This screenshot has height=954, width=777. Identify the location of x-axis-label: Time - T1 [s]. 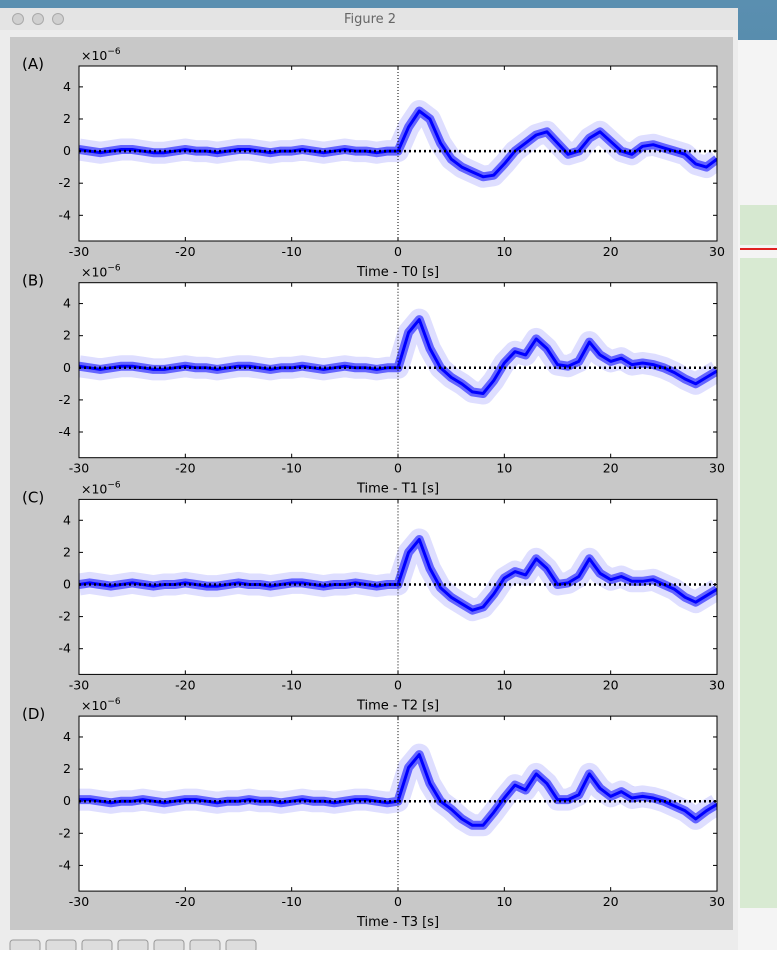
(397, 489).